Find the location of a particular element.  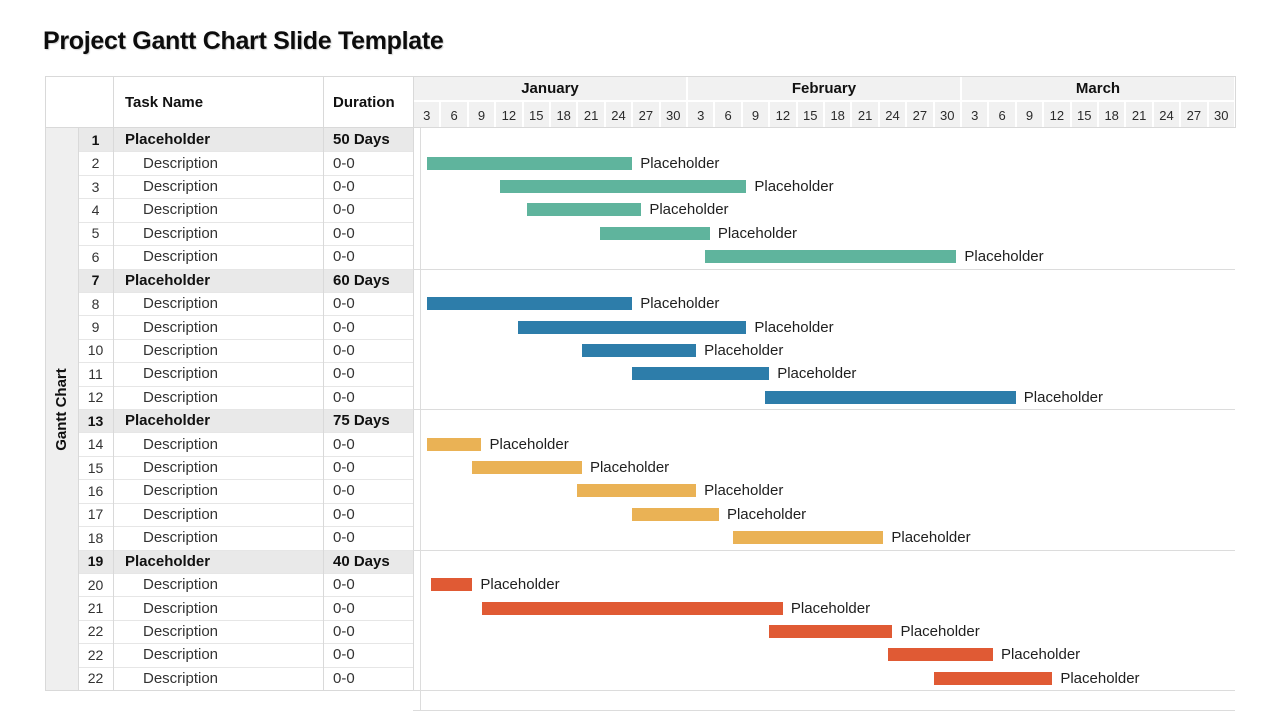

row-number: 14 is located at coordinates (95, 444).